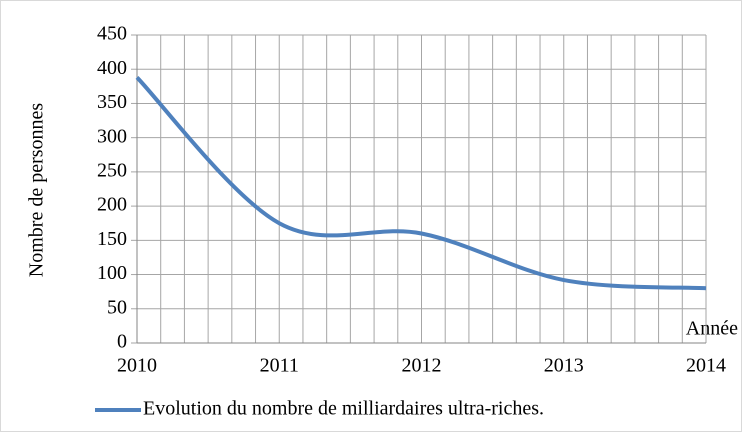 This screenshot has width=742, height=432. I want to click on x-axis-label: Année, so click(712, 329).